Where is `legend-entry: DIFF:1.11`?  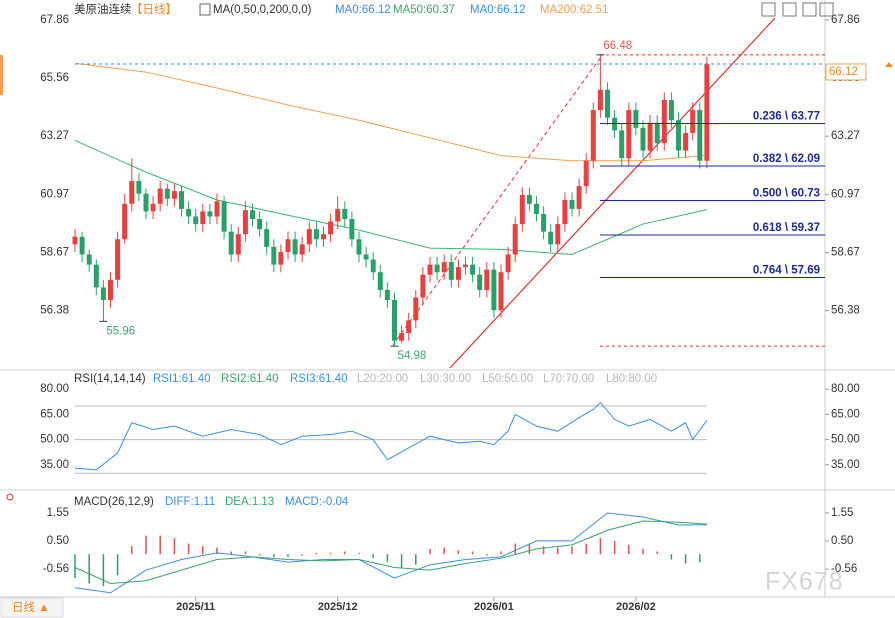
legend-entry: DIFF:1.11 is located at coordinates (190, 502).